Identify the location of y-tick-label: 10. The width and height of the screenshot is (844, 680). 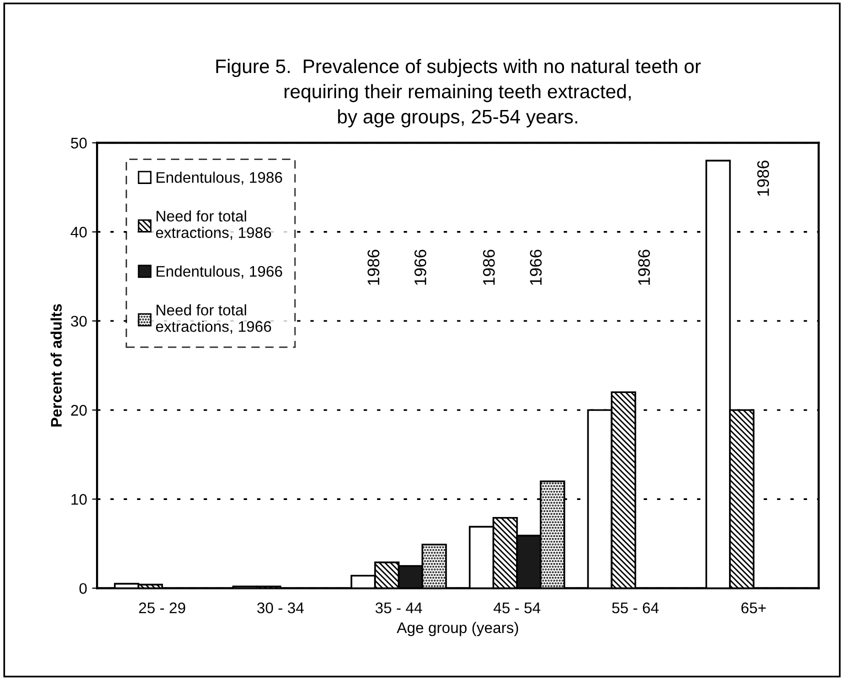
(79, 499).